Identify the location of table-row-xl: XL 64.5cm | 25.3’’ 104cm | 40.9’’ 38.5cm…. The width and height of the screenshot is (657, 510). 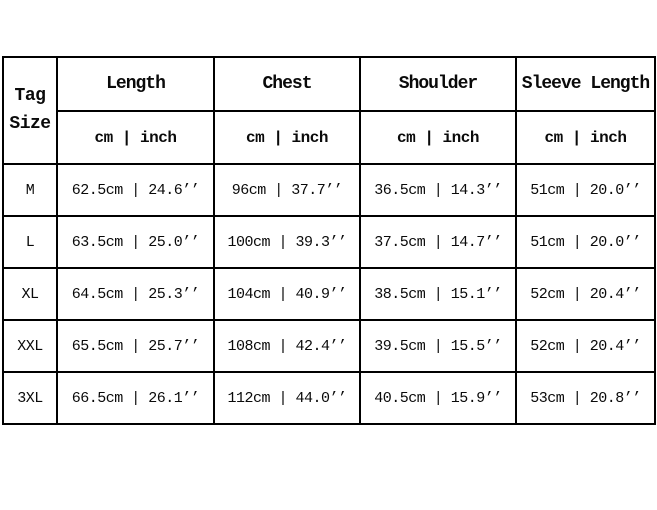
(329, 294).